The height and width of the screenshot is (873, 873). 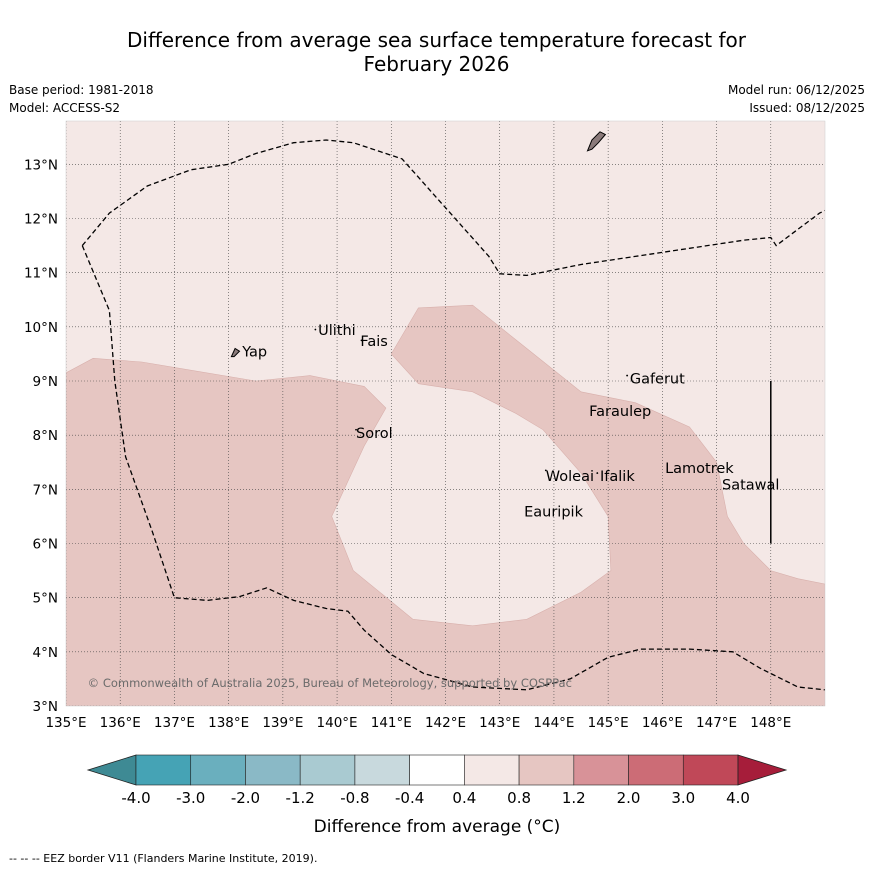 I want to click on lat-tick-label: 3°N, so click(x=45, y=707).